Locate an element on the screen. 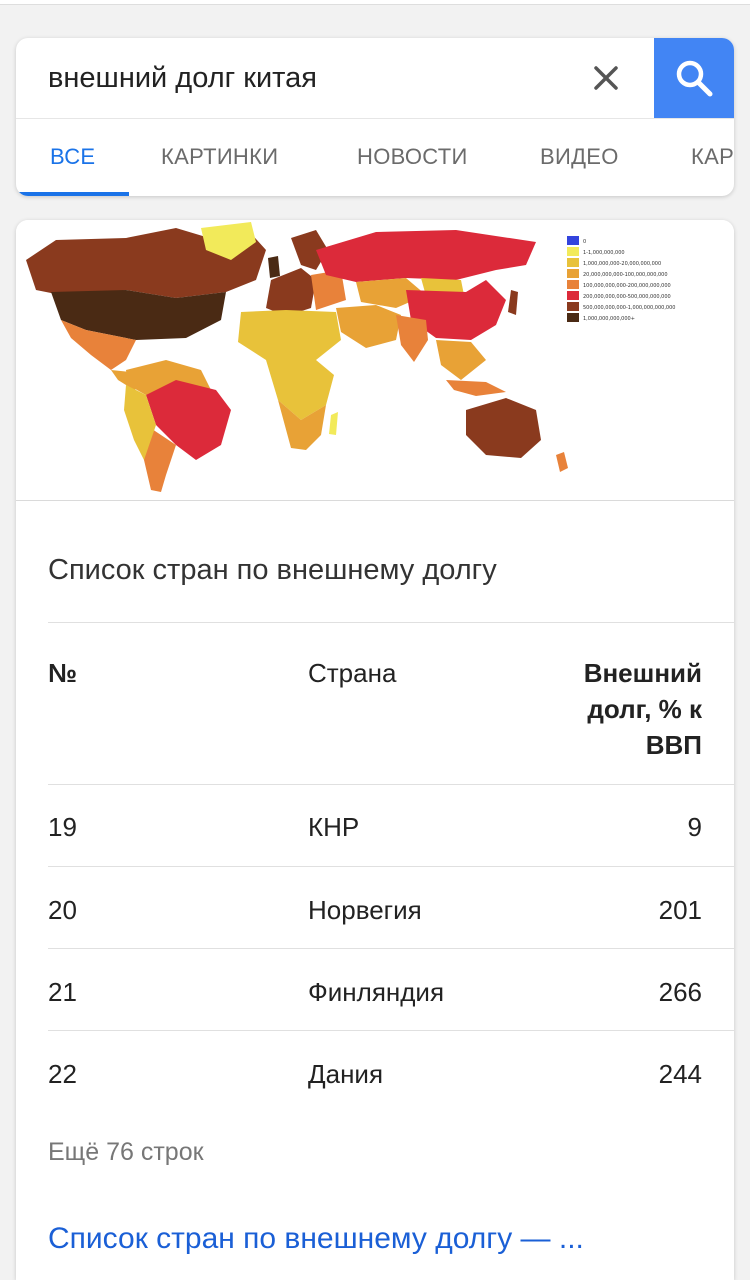 This screenshot has width=750, height=1280. column-header-number: № is located at coordinates (62, 673).